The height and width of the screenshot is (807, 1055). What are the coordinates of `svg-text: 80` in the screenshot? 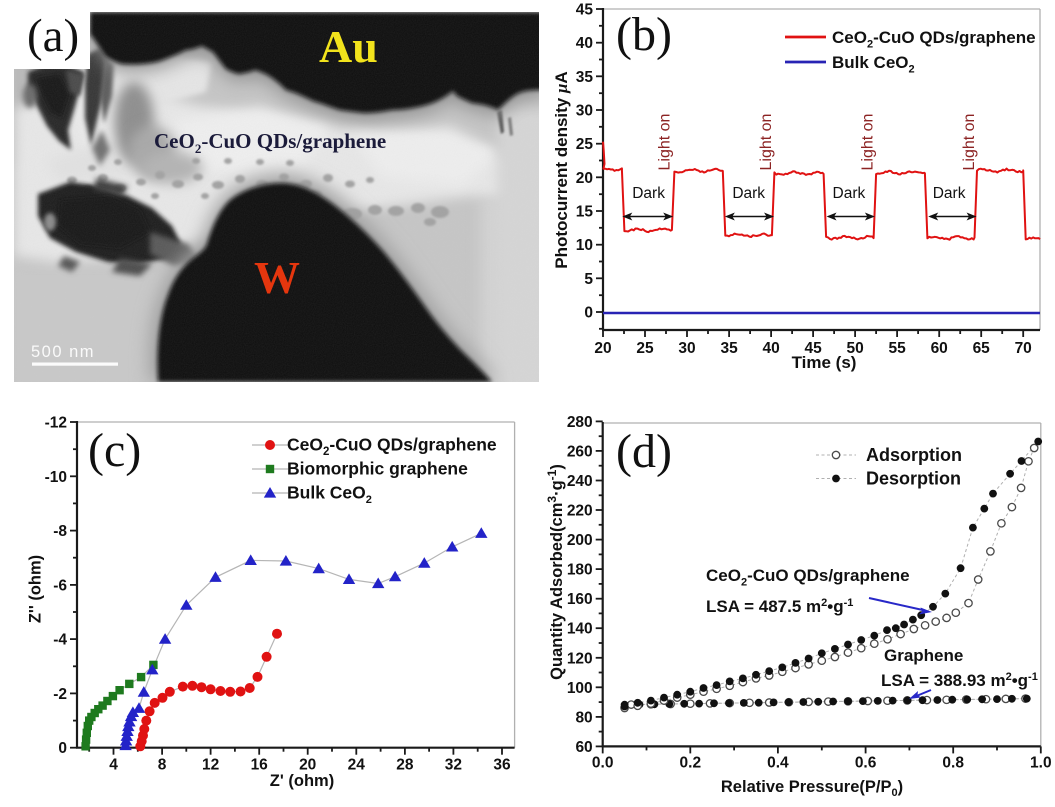 It's located at (583, 717).